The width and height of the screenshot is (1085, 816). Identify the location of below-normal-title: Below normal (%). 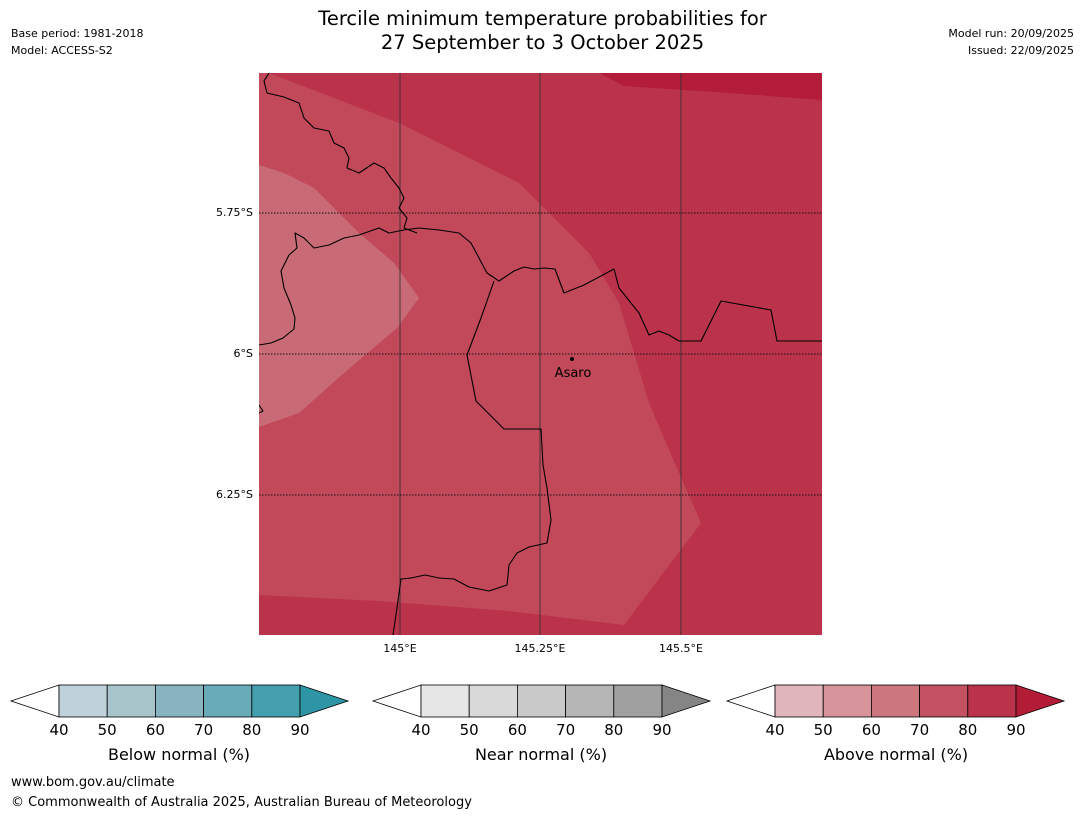
(179, 754).